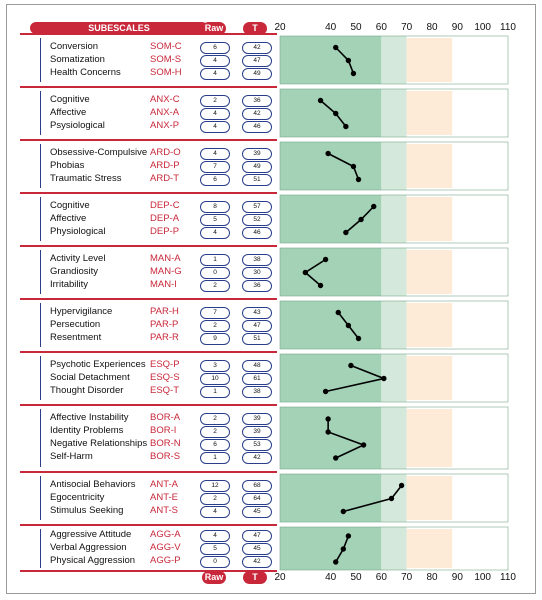  What do you see at coordinates (215, 365) in the screenshot?
I see `raw-score: 3` at bounding box center [215, 365].